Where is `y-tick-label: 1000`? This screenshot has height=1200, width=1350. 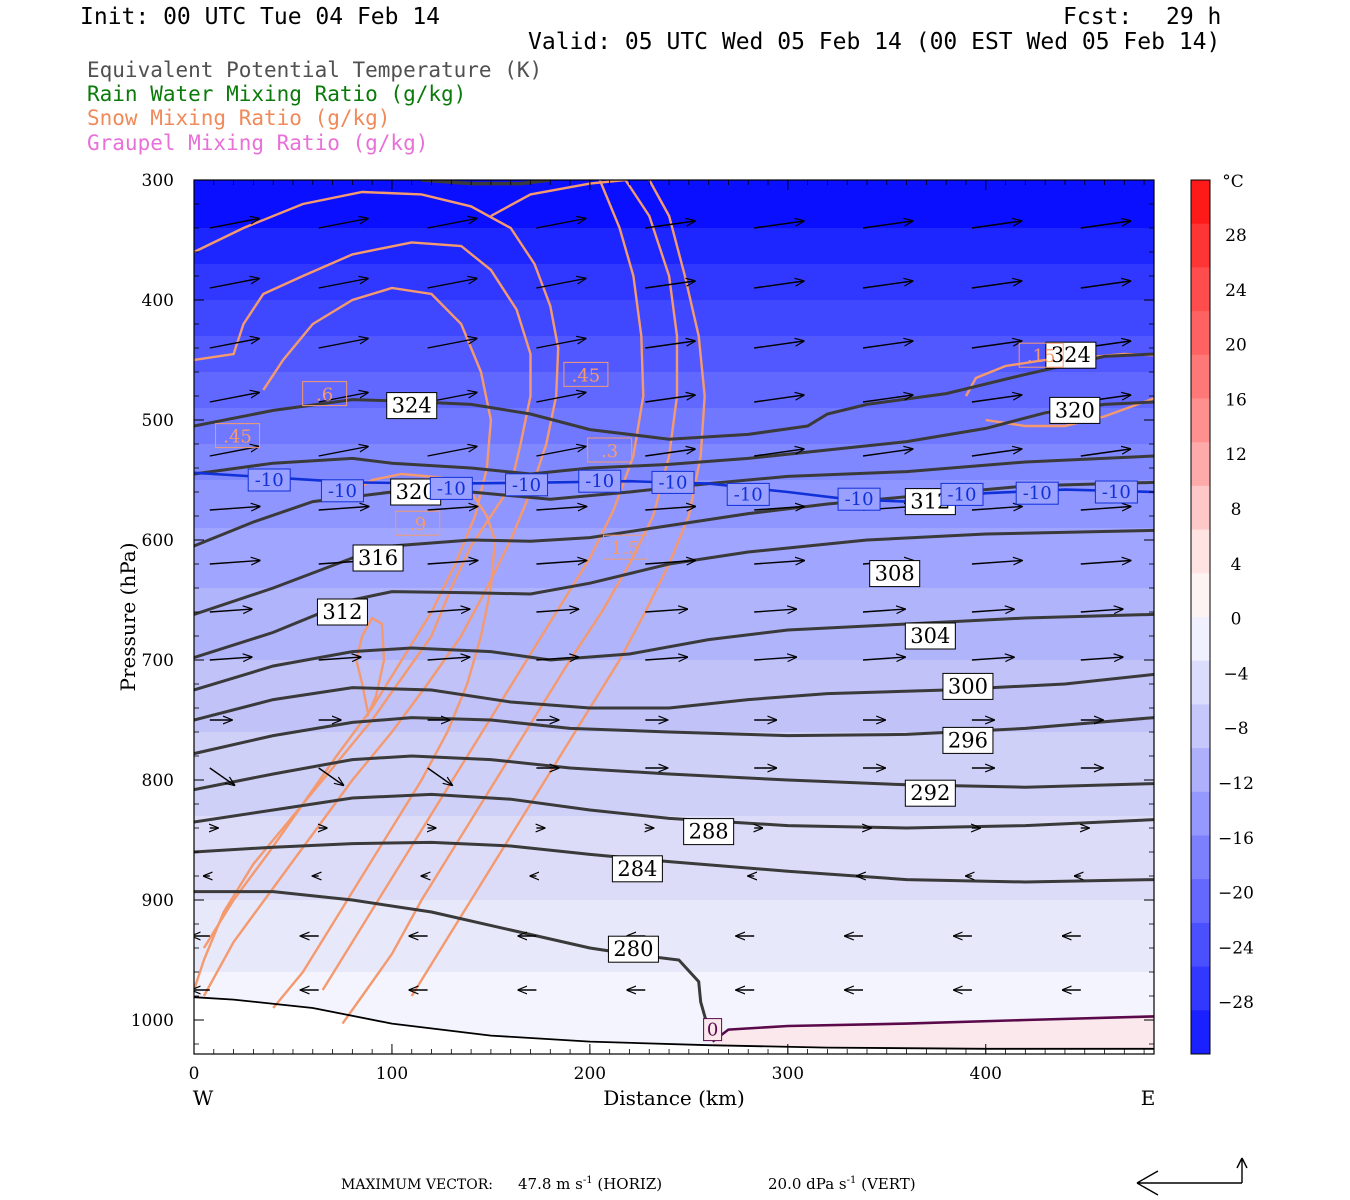 y-tick-label: 1000 is located at coordinates (152, 1021).